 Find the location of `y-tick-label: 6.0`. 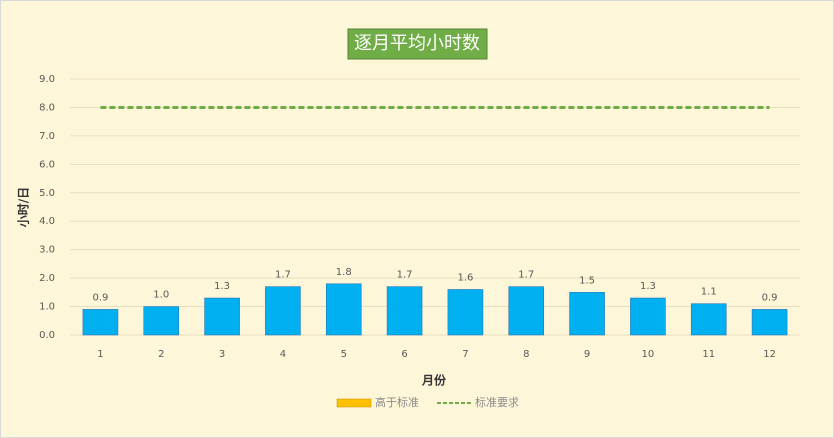

y-tick-label: 6.0 is located at coordinates (47, 164).